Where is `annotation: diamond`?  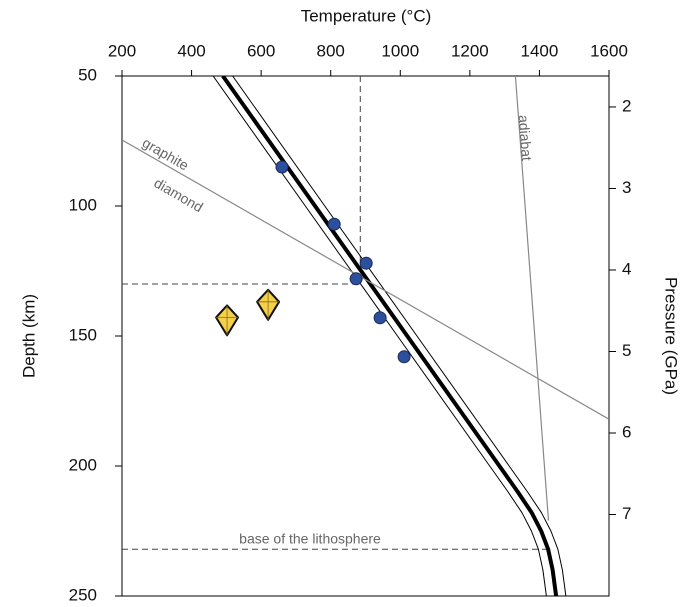
annotation: diamond is located at coordinates (178, 195).